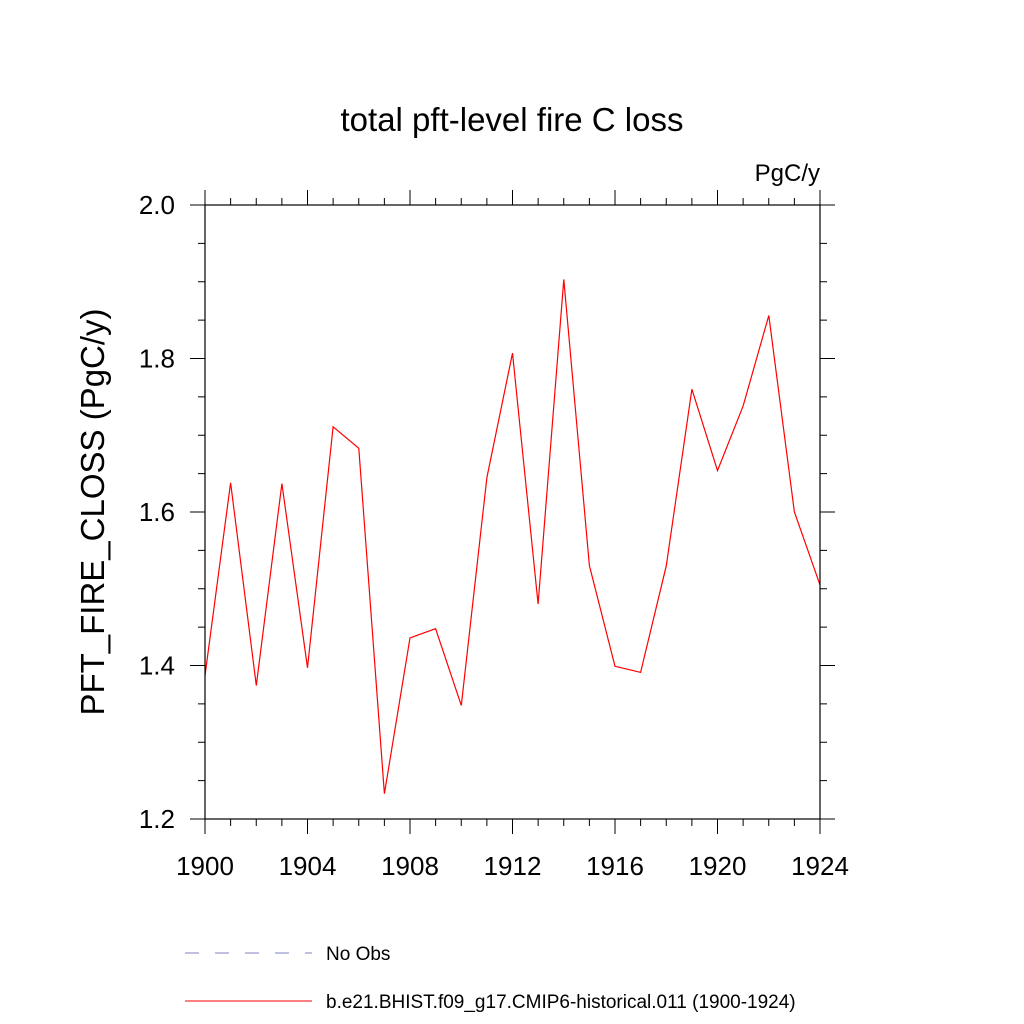 The height and width of the screenshot is (1024, 1024). What do you see at coordinates (513, 866) in the screenshot?
I see `x-tick-label: 1912` at bounding box center [513, 866].